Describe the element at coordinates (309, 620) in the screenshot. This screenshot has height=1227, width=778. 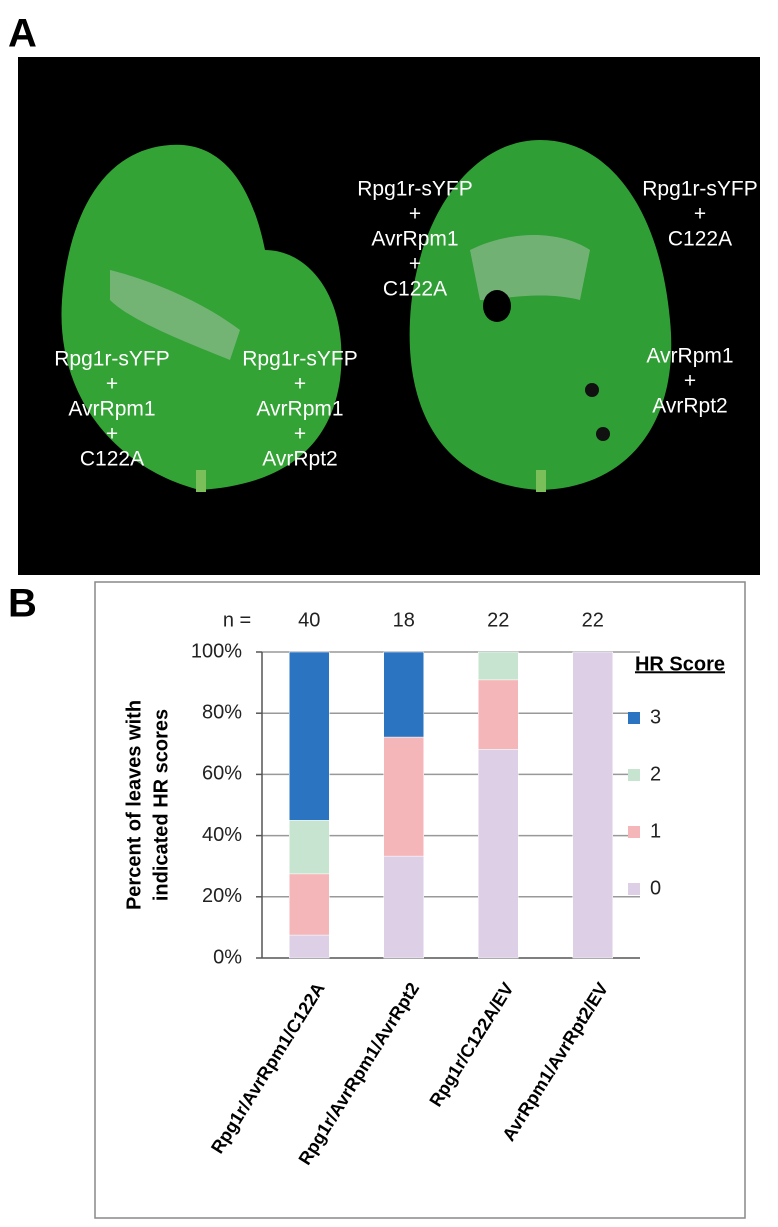
I see `n-count: 40` at that location.